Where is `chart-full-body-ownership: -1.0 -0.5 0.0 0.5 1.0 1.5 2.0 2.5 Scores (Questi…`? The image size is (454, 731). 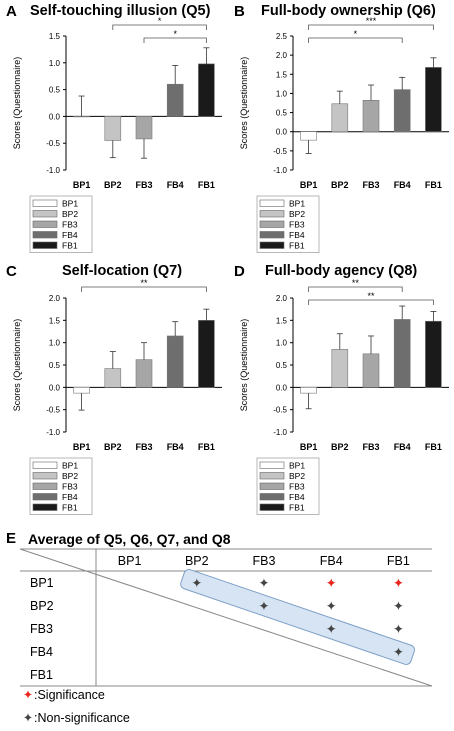
chart-full-body-ownership: -1.0 -0.5 0.0 0.5 1.0 1.5 2.0 2.5 Scores (Questi… is located at coordinates (344, 134).